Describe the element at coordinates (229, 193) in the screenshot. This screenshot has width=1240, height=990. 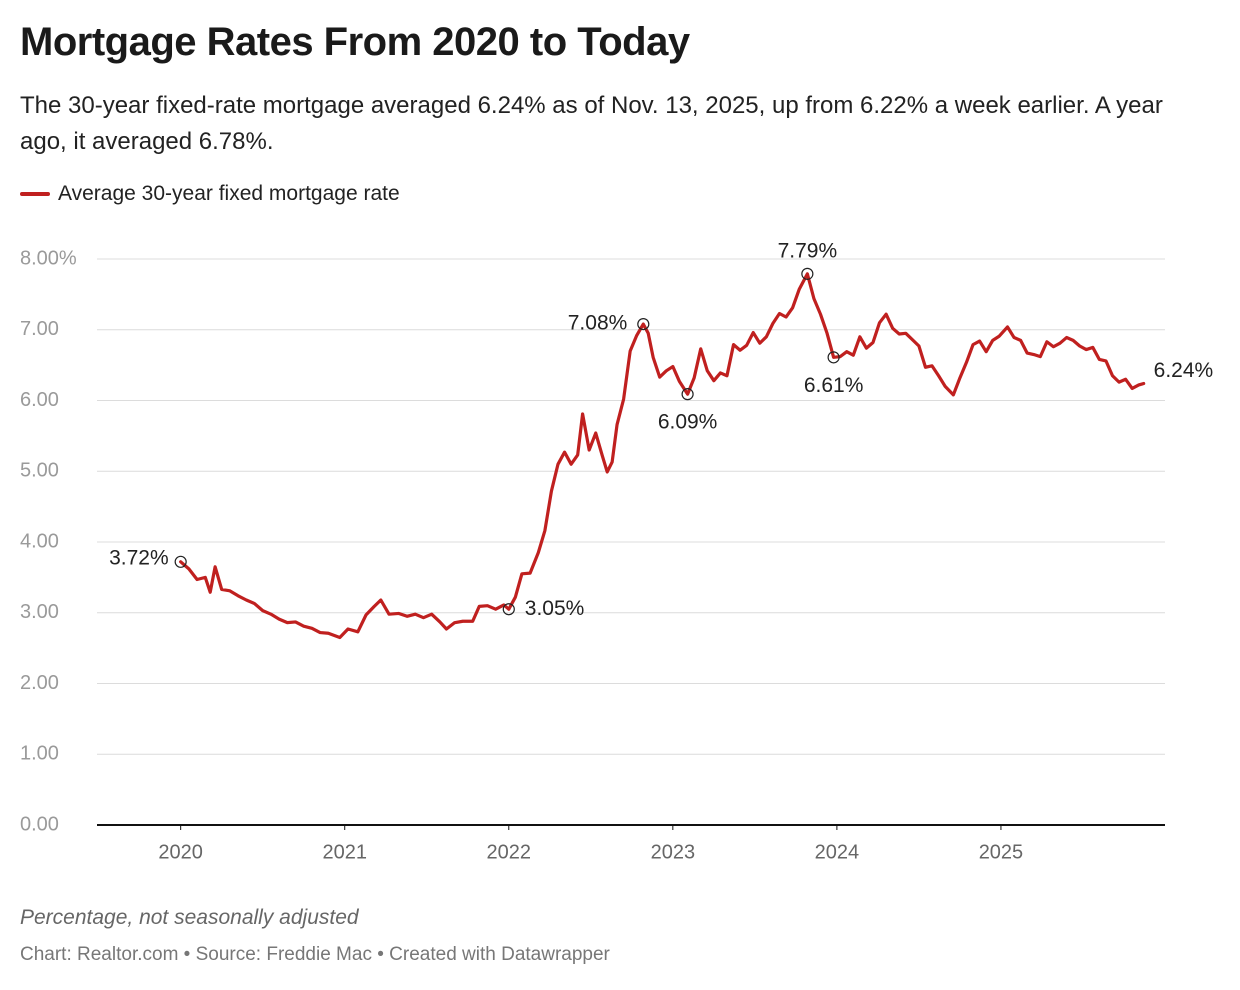
I see `legend-label: Average 30-year fixed mortgage rate` at that location.